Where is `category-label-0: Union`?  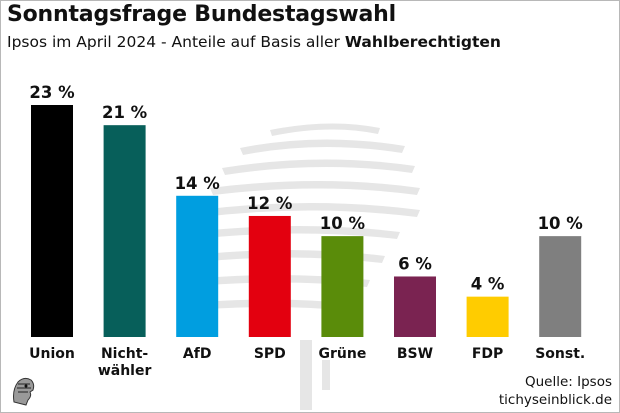
category-label-0: Union is located at coordinates (52, 354).